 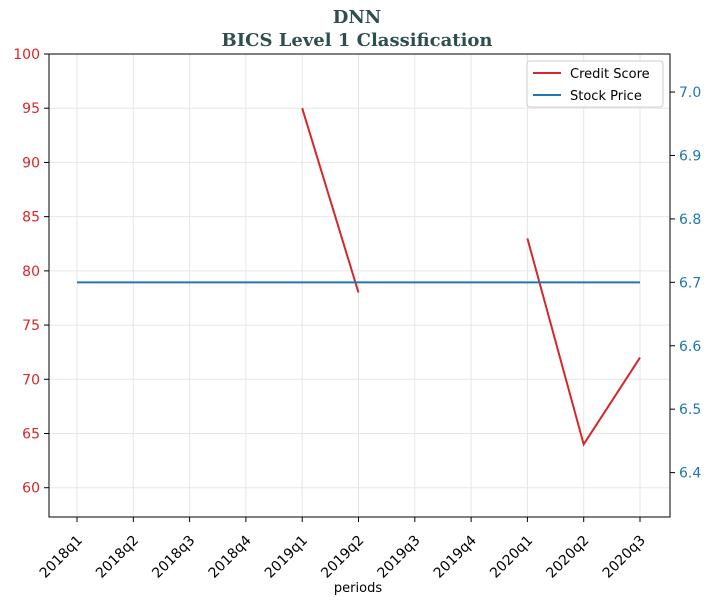 What do you see at coordinates (690, 474) in the screenshot?
I see `y-right-tick-label: 6.4` at bounding box center [690, 474].